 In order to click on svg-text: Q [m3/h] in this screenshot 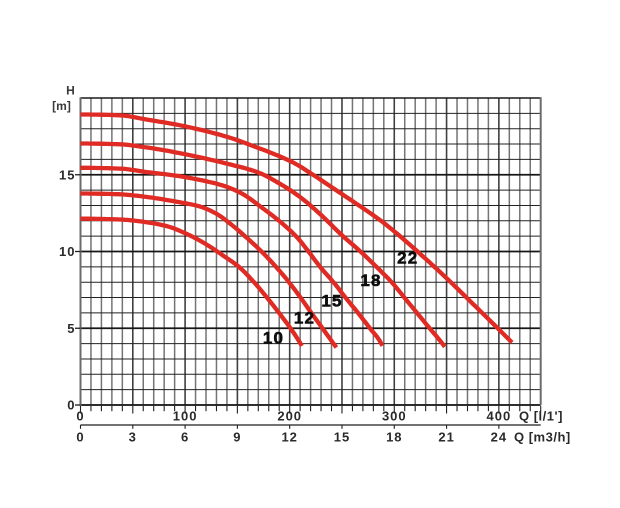, I will do `click(542, 436)`.